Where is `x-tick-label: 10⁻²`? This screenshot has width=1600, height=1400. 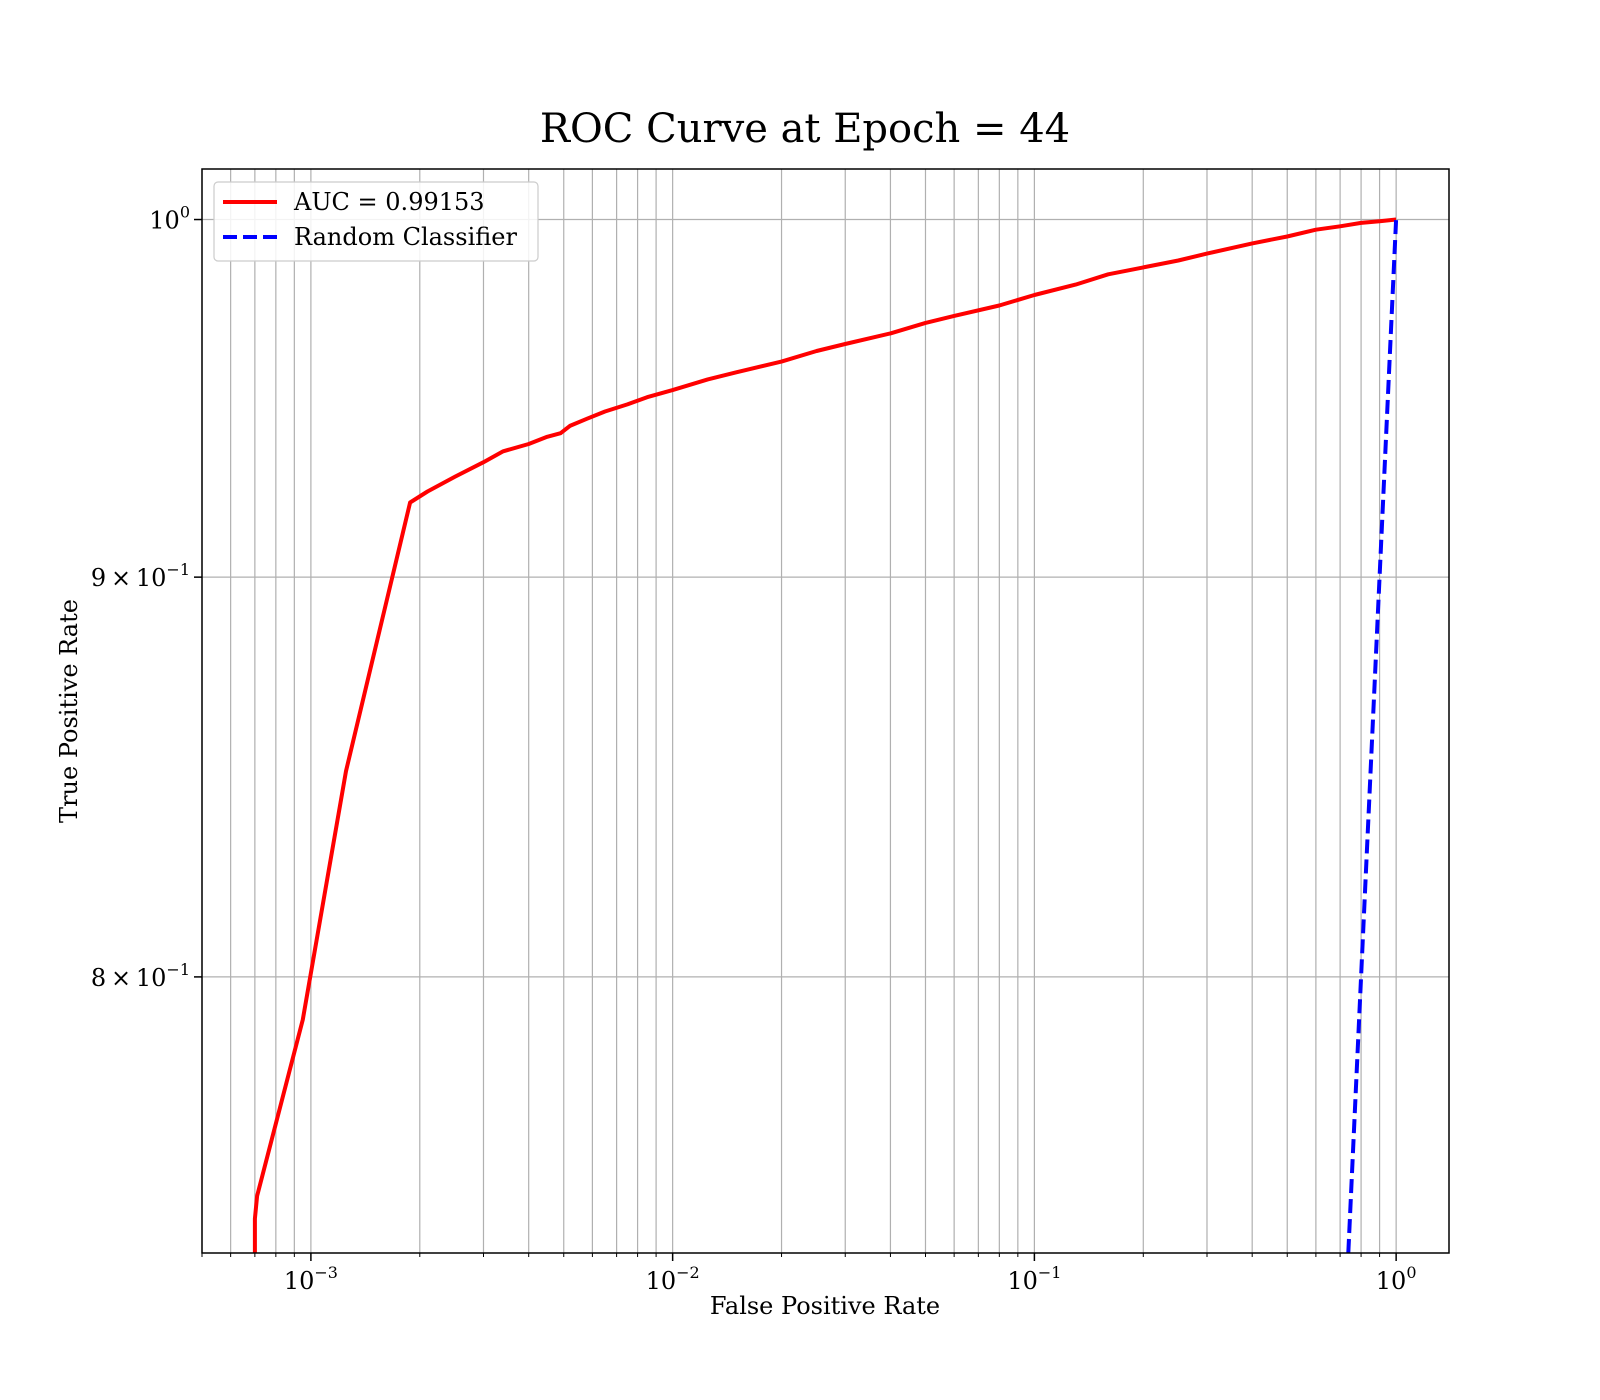 x-tick-label: 10⁻² is located at coordinates (673, 1279).